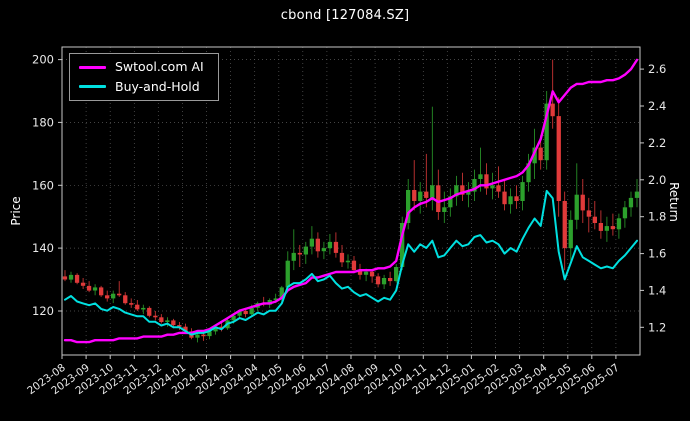 Image resolution: width=690 pixels, height=421 pixels. What do you see at coordinates (43, 122) in the screenshot?
I see `price-tick-label: 180` at bounding box center [43, 122].